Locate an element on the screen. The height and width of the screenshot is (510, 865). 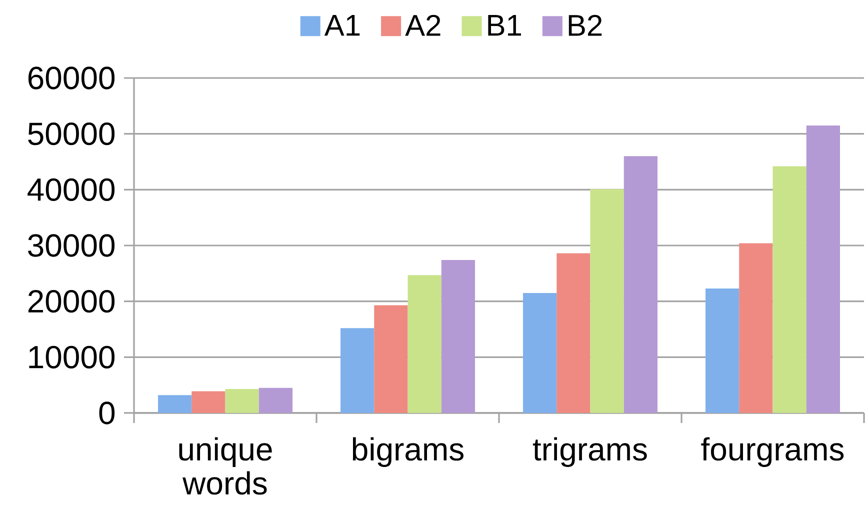
legend-label: A1 is located at coordinates (342, 25).